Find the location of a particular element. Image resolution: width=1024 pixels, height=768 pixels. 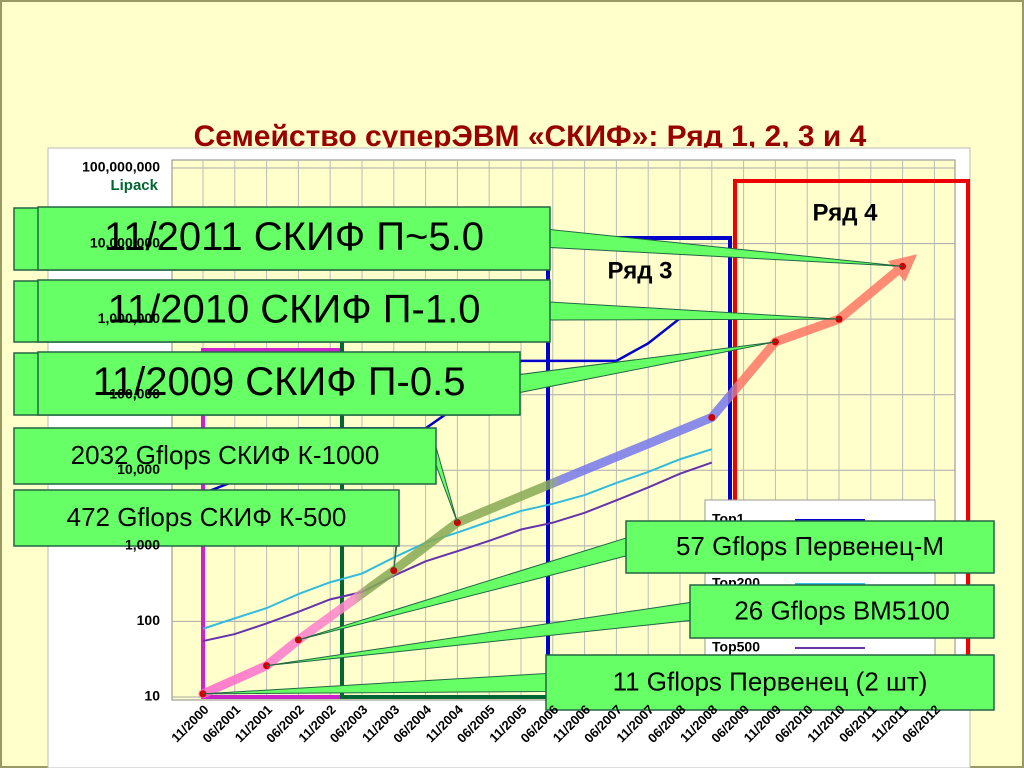

region-label: Ряд 4 is located at coordinates (846, 212).